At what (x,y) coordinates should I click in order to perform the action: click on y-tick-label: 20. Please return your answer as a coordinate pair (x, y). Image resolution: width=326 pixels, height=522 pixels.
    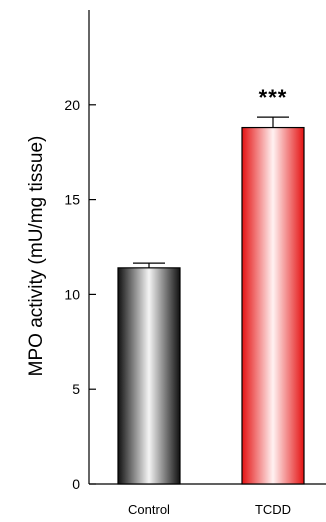
    Looking at the image, I should click on (72, 105).